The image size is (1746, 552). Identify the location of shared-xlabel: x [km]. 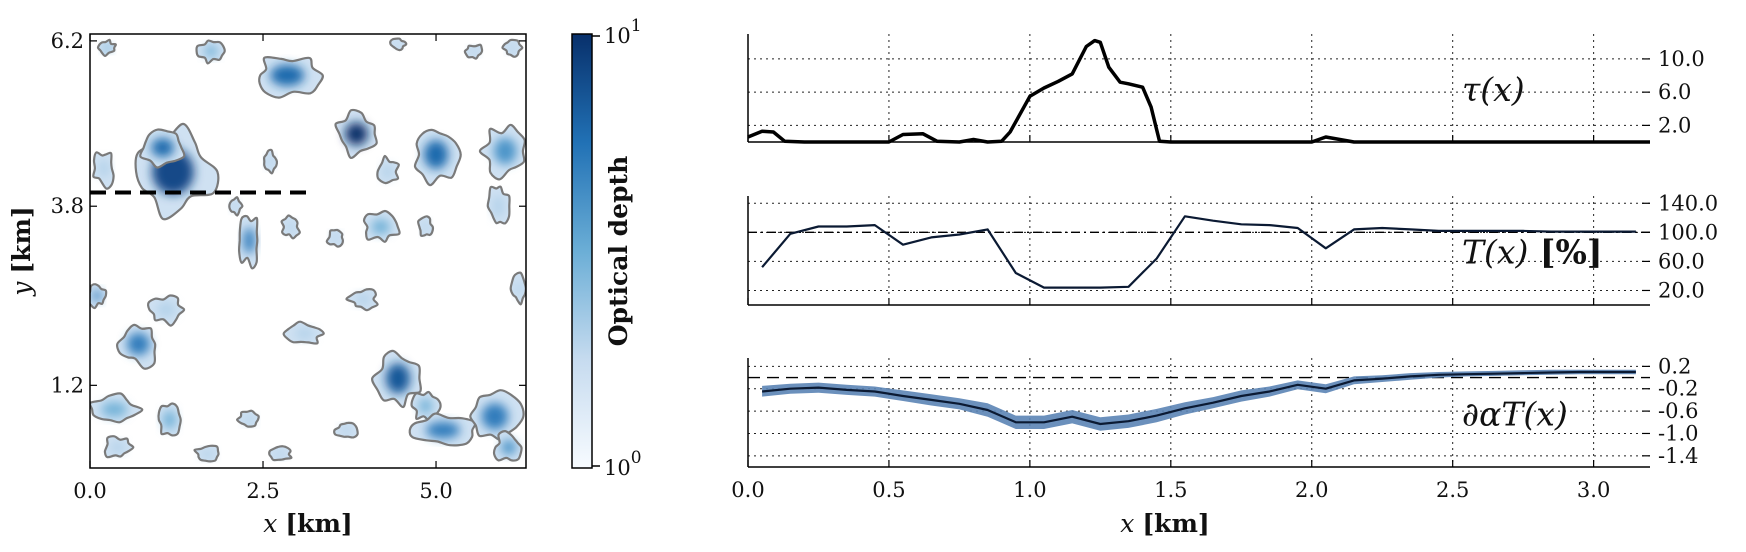
(1165, 523).